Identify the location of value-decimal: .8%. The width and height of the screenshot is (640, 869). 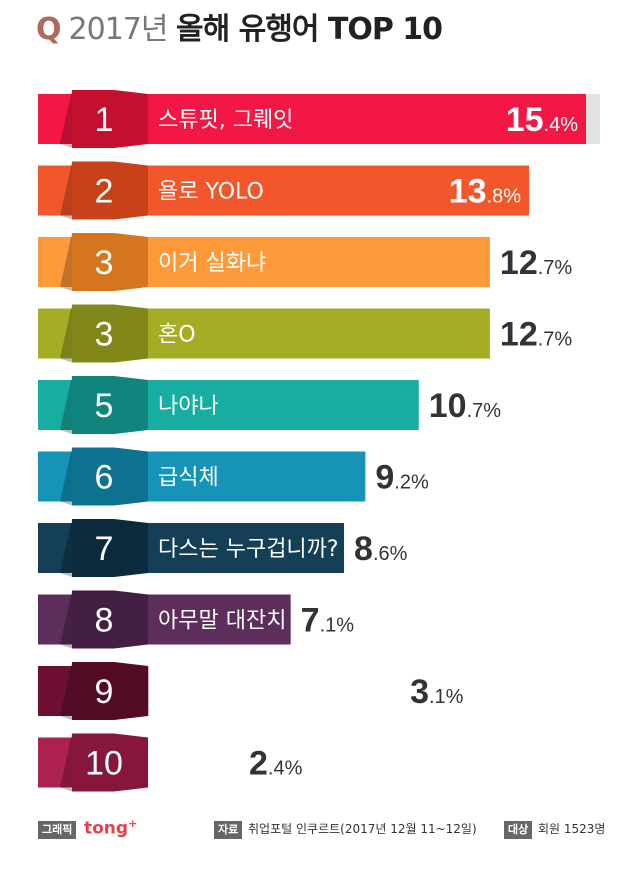
(504, 197).